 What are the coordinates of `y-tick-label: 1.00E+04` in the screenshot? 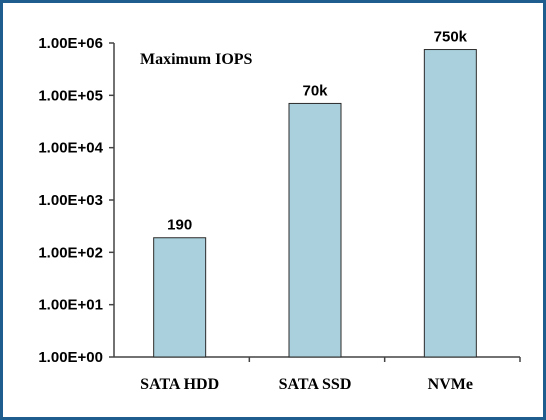 It's located at (70, 148).